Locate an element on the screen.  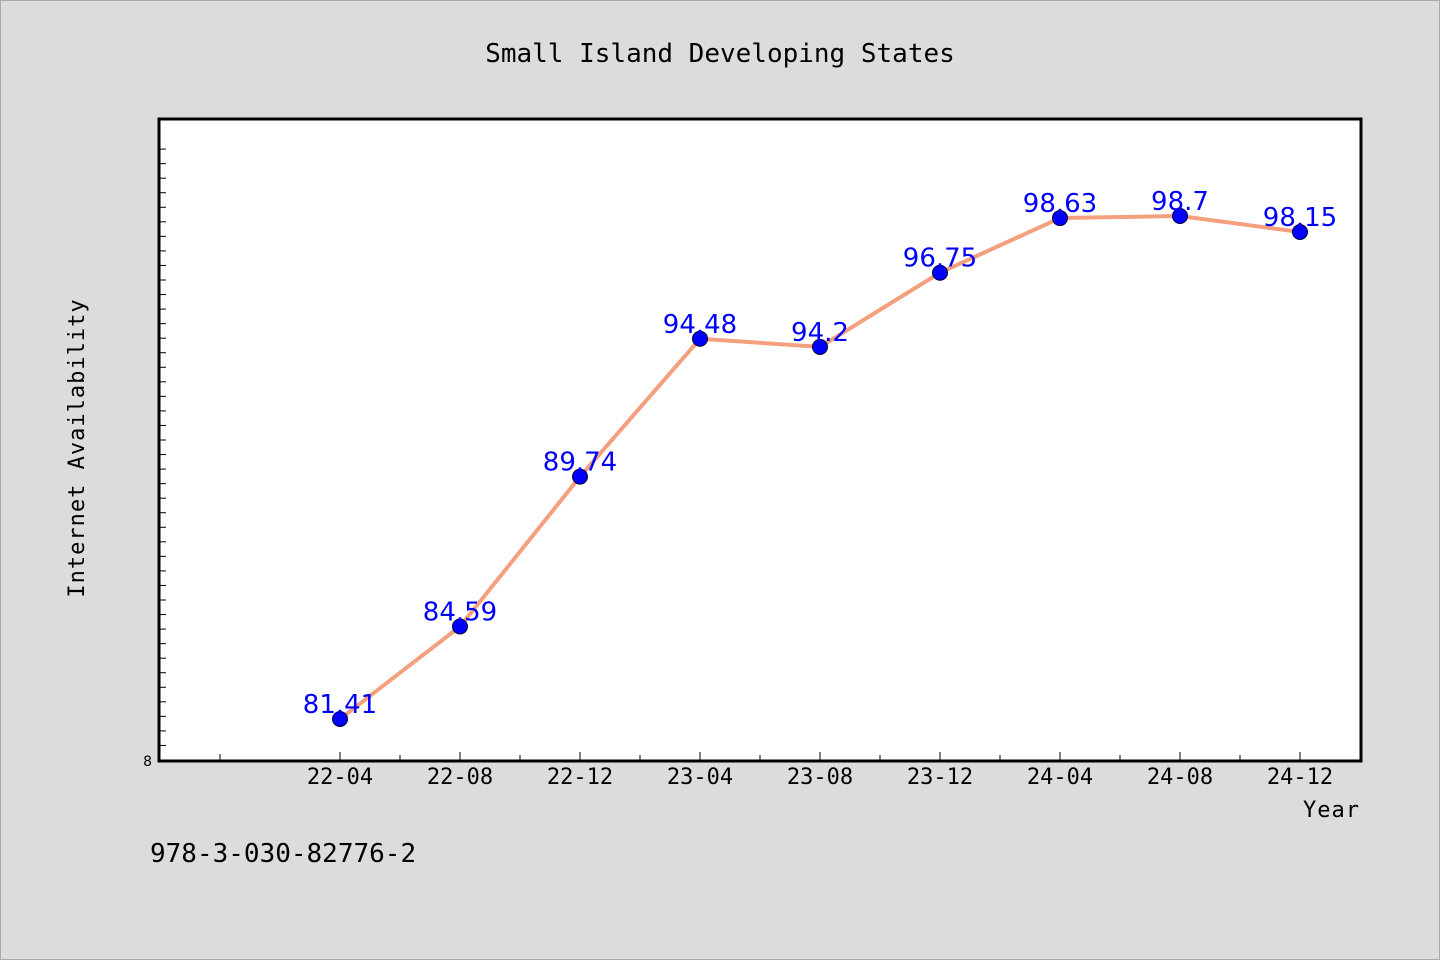
footnote-isbn: 978-3-030-82776-2 is located at coordinates (283, 854).